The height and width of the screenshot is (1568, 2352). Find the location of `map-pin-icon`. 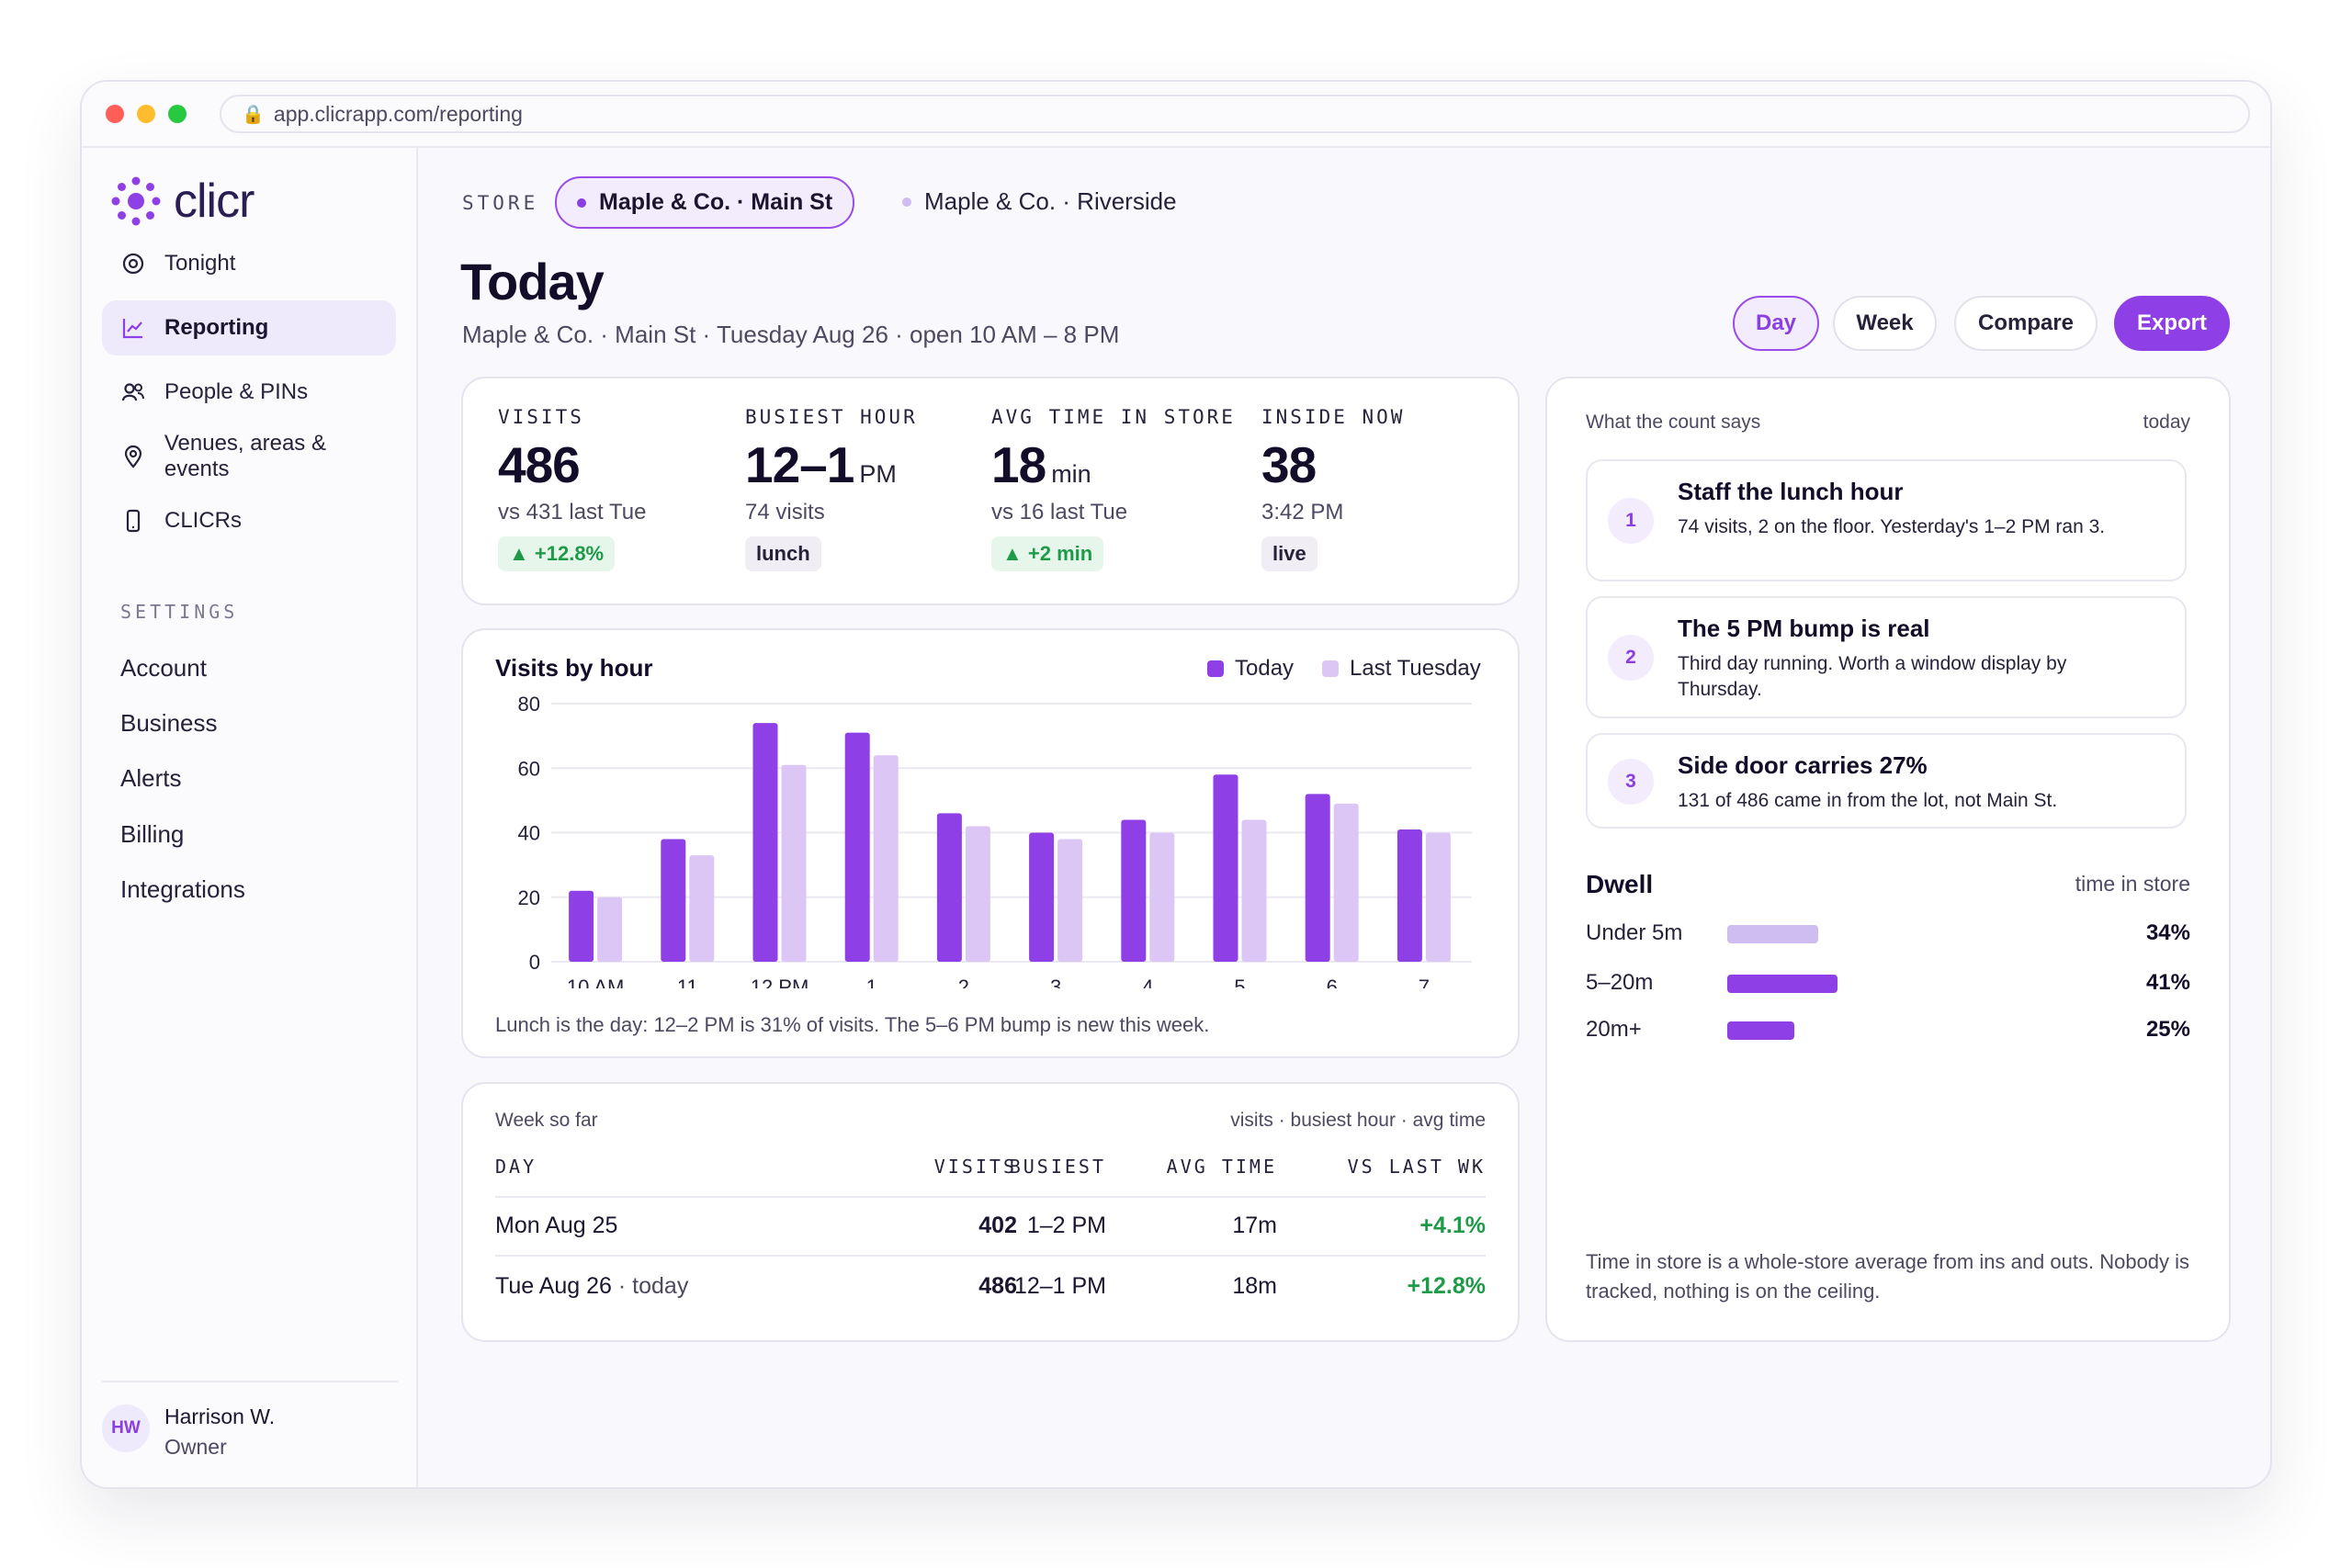

map-pin-icon is located at coordinates (133, 457).